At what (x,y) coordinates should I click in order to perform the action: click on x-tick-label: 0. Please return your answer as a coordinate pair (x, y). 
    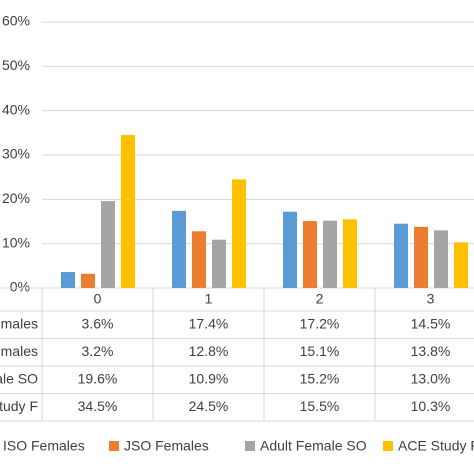
    Looking at the image, I should click on (98, 299).